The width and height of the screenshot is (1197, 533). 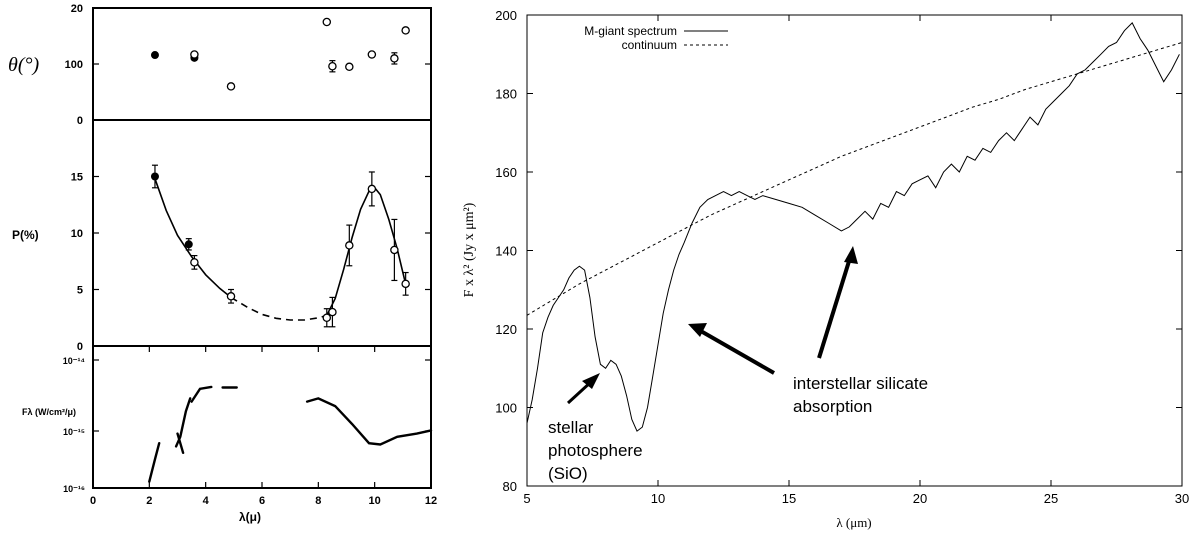 What do you see at coordinates (1051, 498) in the screenshot?
I see `right-xtick-label-4: 25` at bounding box center [1051, 498].